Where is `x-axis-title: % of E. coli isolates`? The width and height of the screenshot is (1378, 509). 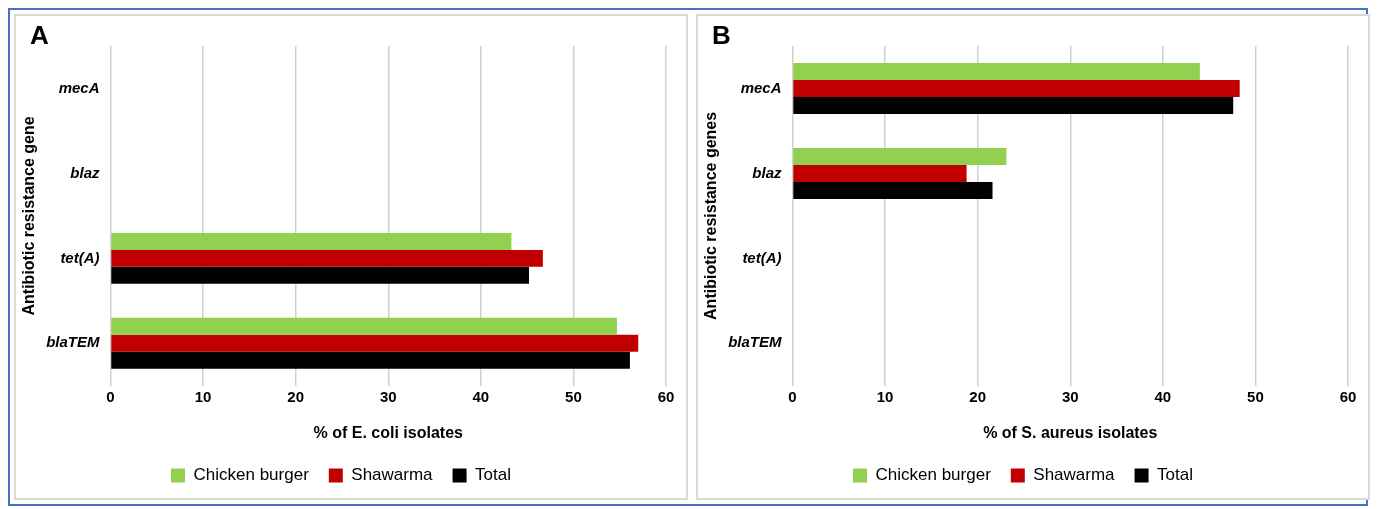 x-axis-title: % of E. coli isolates is located at coordinates (388, 432).